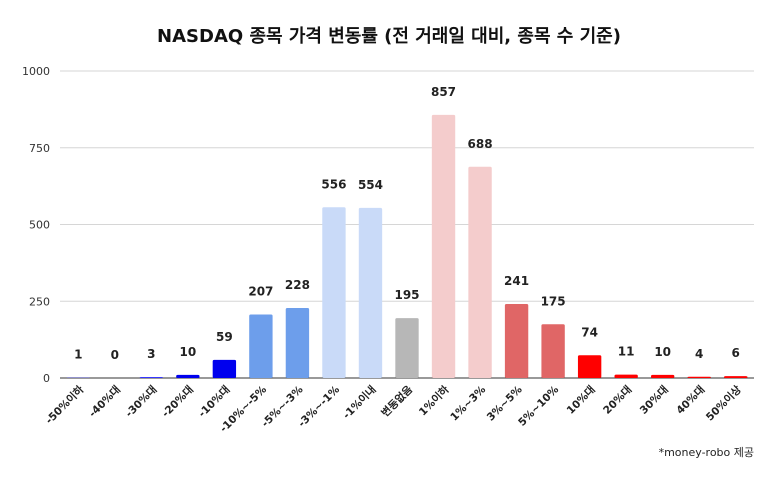  What do you see at coordinates (214, 401) in the screenshot?
I see `x-tick-label: -10%대` at bounding box center [214, 401].